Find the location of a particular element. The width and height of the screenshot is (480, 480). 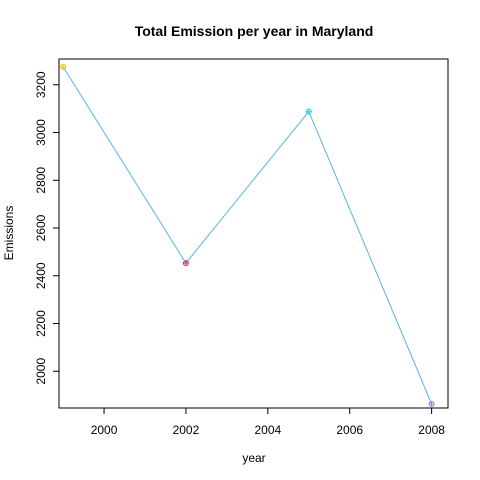

x-tick-label: 2002 is located at coordinates (186, 430).